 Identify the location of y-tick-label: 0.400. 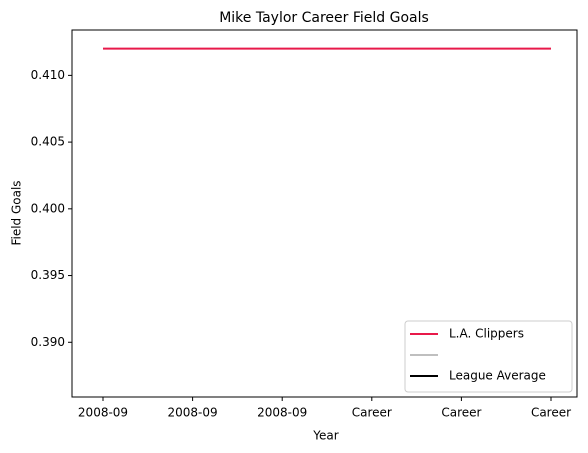
(48, 208).